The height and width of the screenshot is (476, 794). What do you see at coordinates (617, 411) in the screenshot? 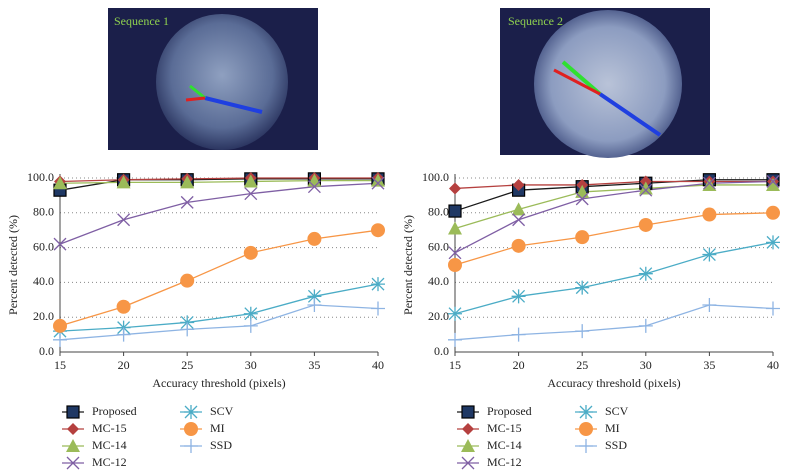
I see `legend-label: SCV` at bounding box center [617, 411].